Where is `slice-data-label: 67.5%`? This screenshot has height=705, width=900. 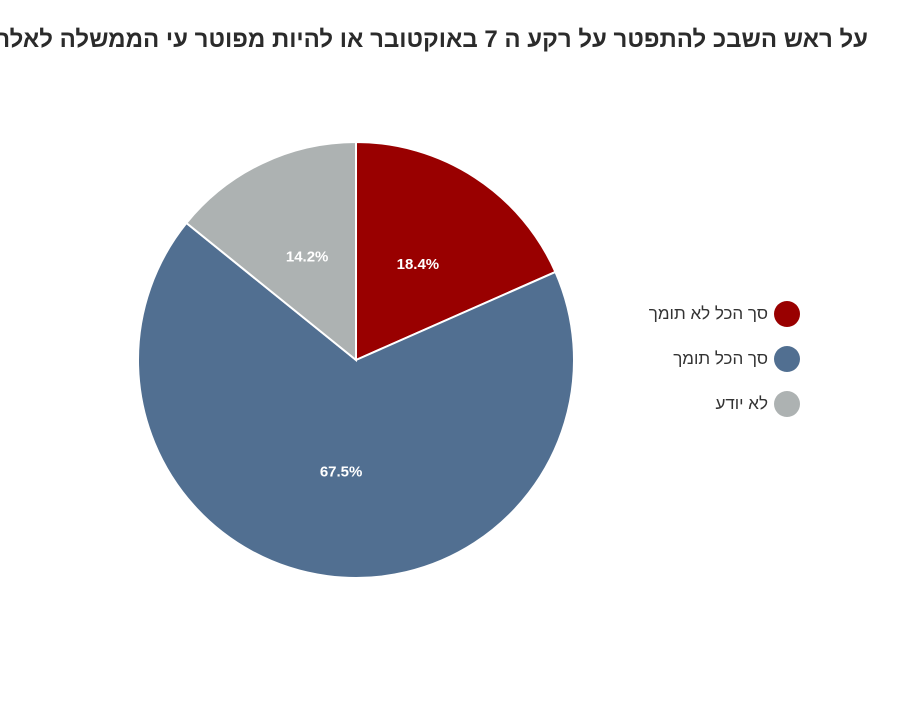 slice-data-label: 67.5% is located at coordinates (341, 471).